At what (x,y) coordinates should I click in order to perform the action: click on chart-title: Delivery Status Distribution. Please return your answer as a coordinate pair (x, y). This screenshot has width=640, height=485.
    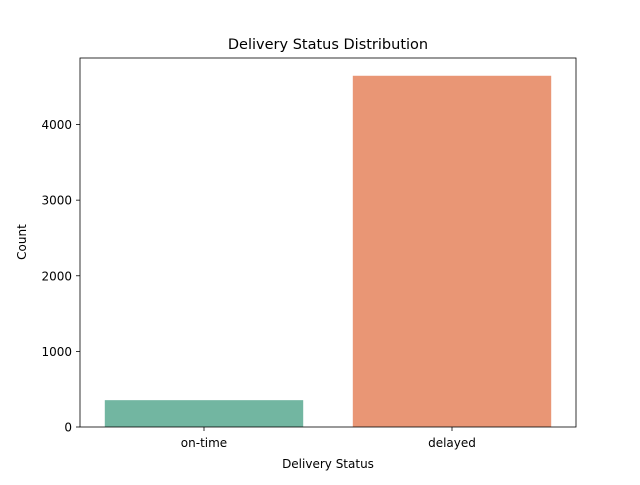
    Looking at the image, I should click on (328, 45).